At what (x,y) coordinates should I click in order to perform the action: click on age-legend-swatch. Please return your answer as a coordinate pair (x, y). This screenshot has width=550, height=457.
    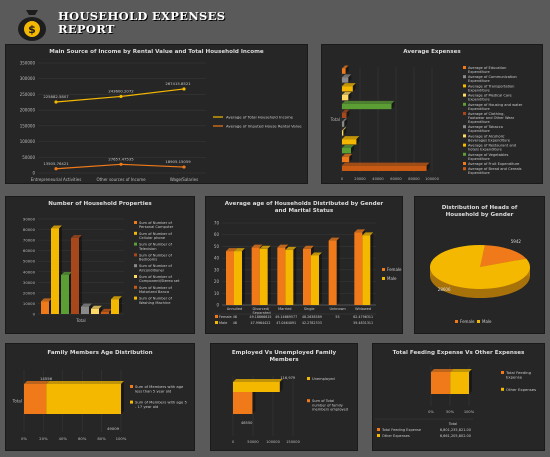
    Looking at the image, I should click on (383, 278).